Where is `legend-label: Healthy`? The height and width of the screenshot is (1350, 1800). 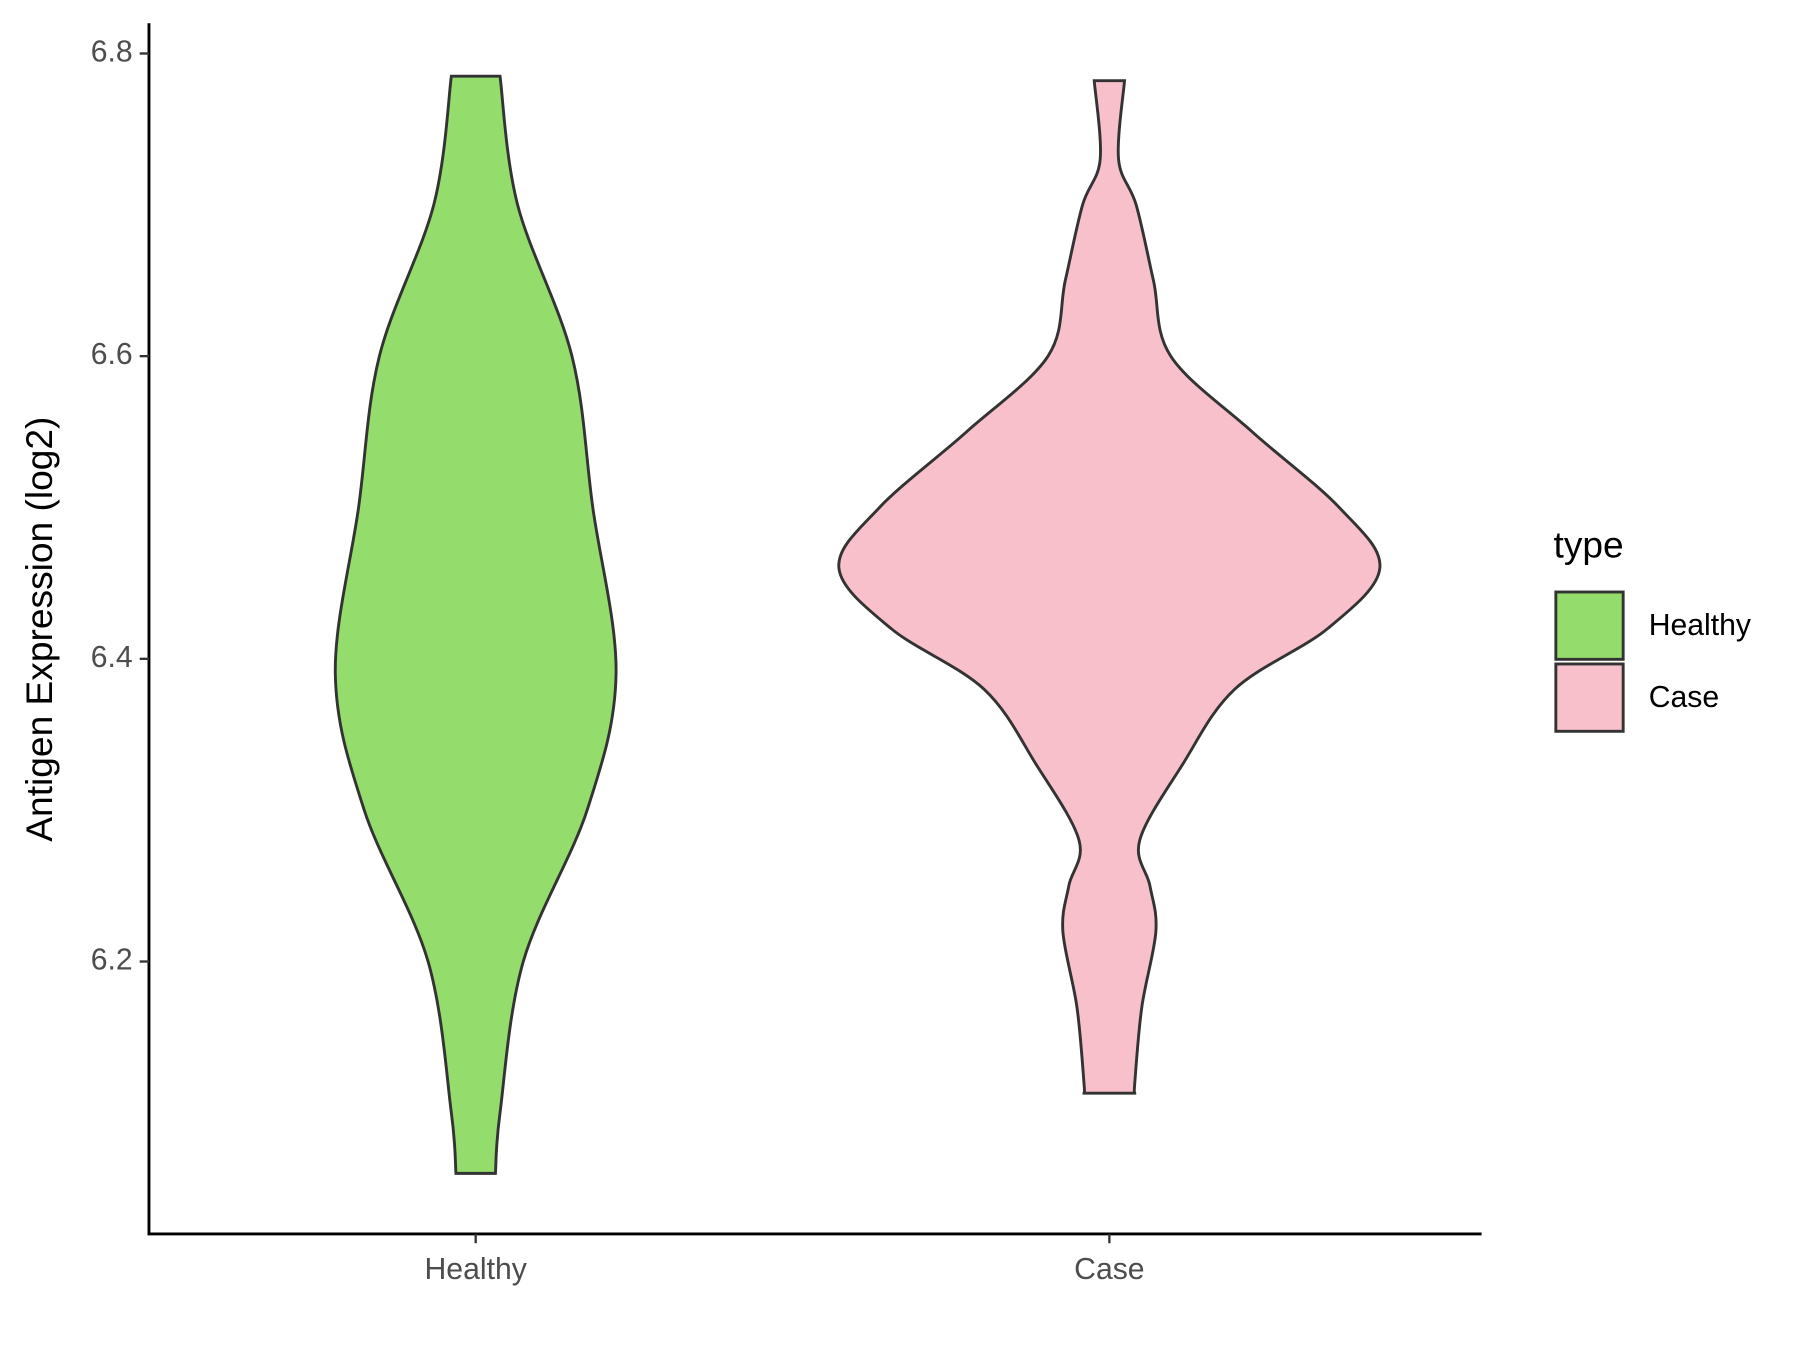
legend-label: Healthy is located at coordinates (1700, 625).